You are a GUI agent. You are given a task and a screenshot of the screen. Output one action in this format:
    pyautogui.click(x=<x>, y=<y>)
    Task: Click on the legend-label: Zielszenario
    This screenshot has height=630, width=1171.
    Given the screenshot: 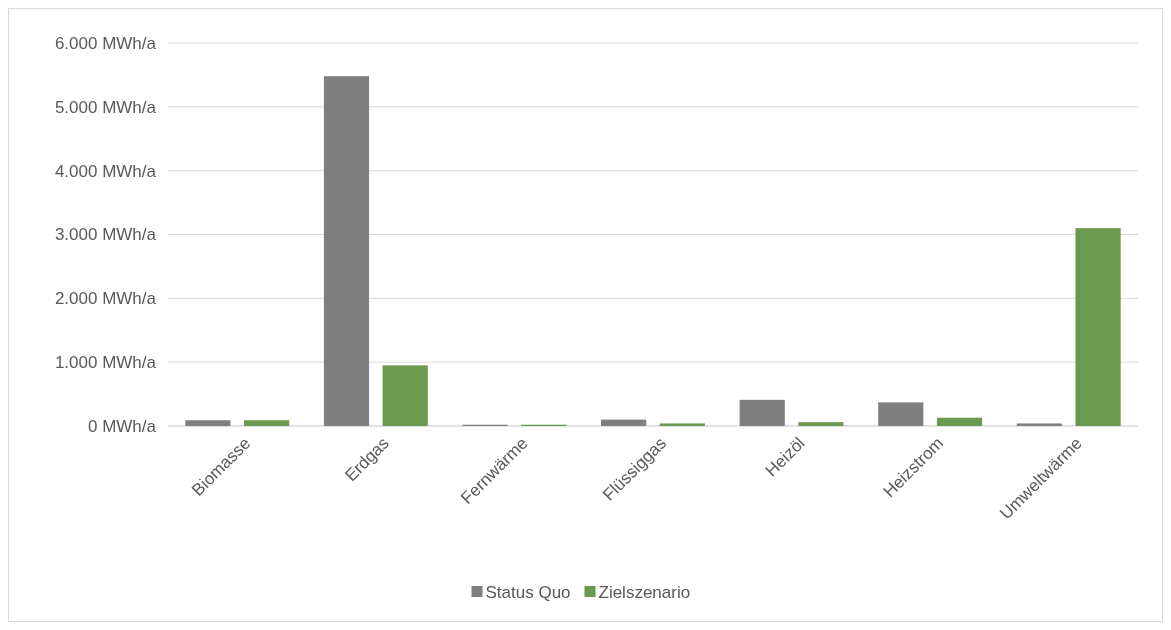 What is the action you would take?
    pyautogui.click(x=644, y=592)
    